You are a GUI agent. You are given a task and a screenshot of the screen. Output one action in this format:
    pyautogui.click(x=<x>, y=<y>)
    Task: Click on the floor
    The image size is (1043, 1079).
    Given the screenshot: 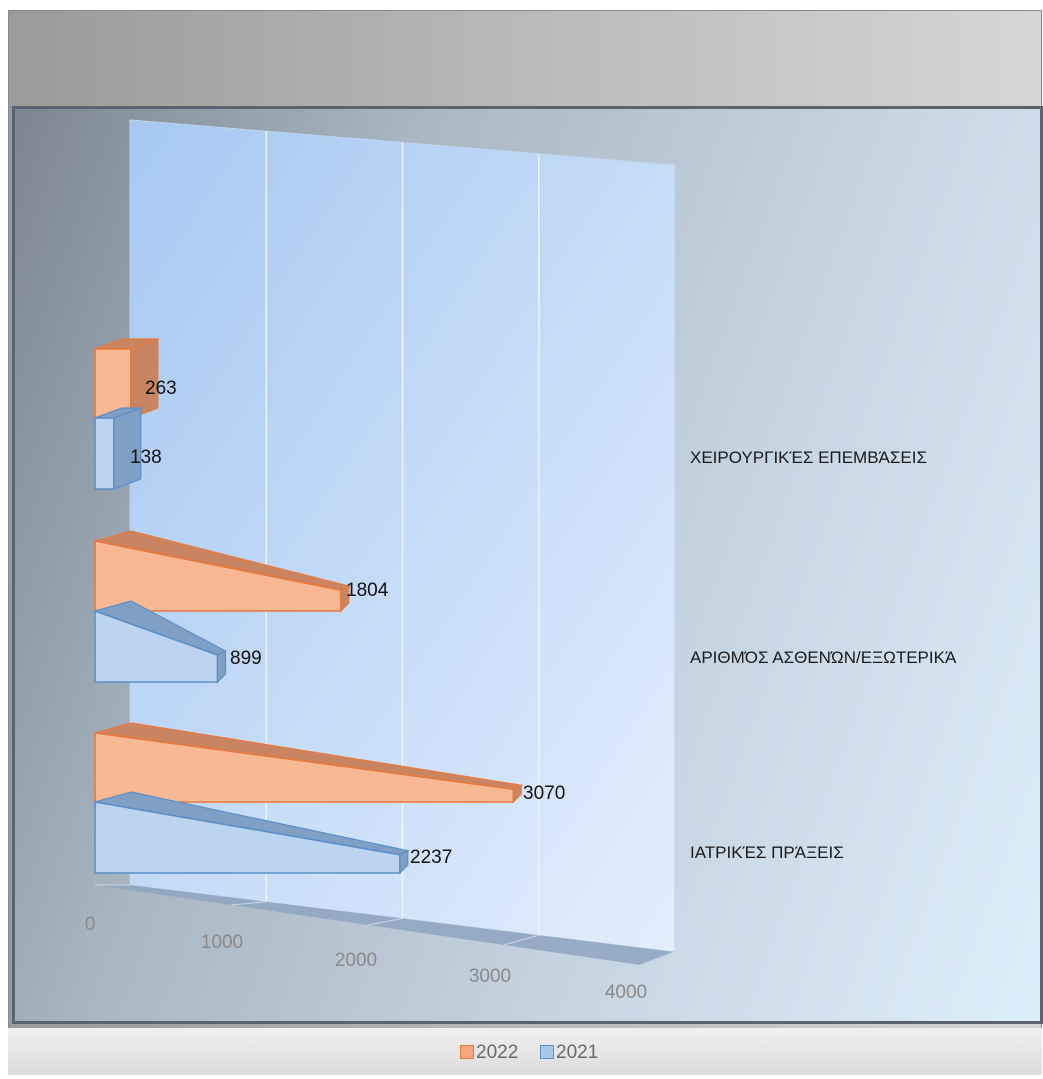 What is the action you would take?
    pyautogui.click(x=385, y=925)
    